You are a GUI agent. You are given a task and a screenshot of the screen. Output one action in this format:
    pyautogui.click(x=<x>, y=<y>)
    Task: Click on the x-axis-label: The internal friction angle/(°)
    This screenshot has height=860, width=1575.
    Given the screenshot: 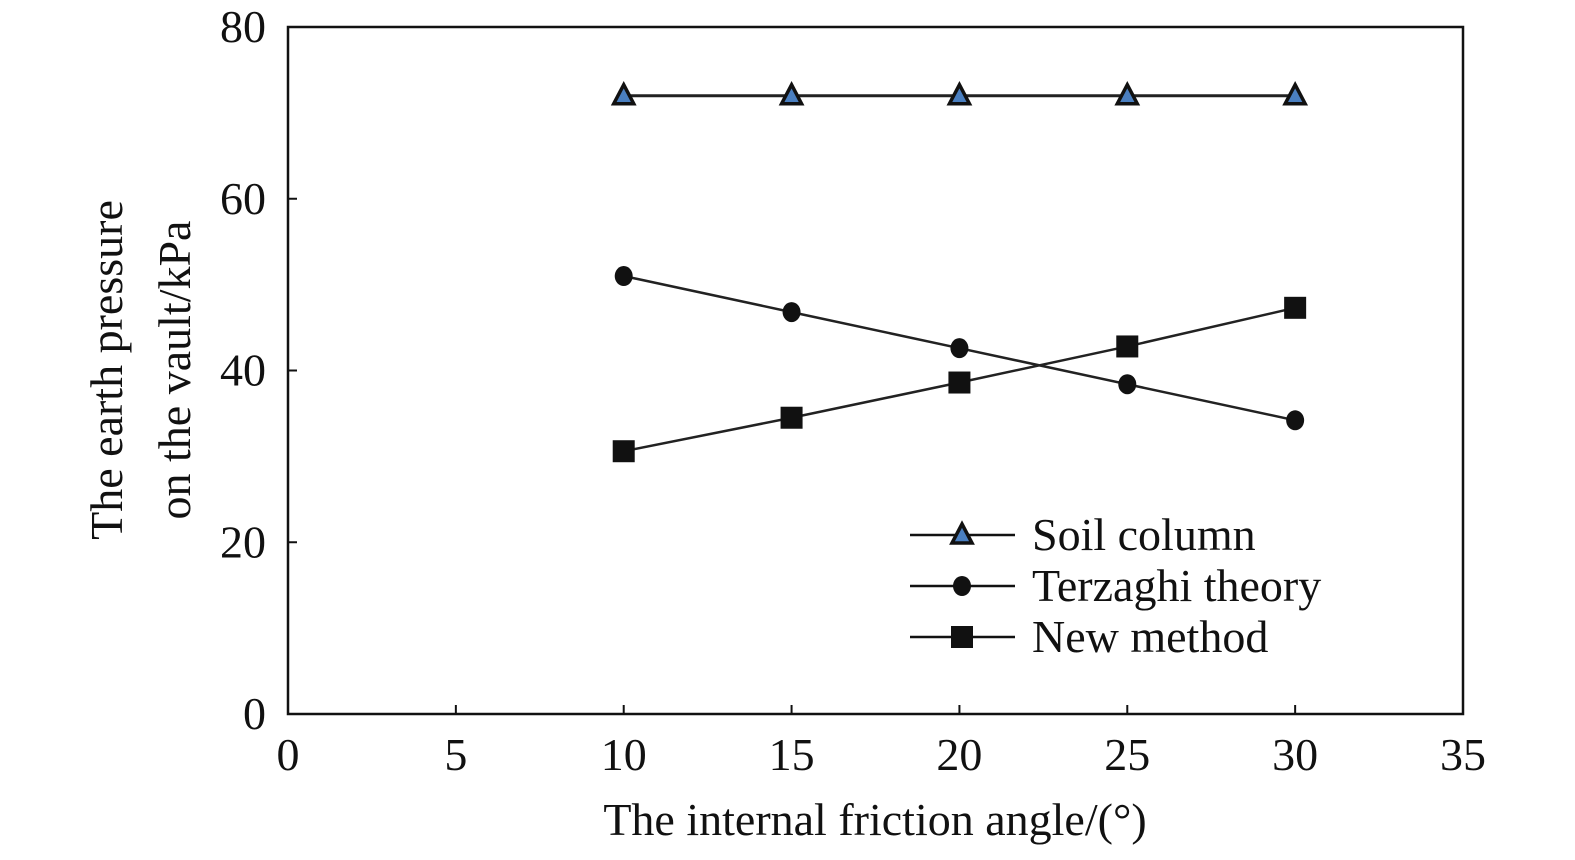 What is the action you would take?
    pyautogui.click(x=874, y=819)
    